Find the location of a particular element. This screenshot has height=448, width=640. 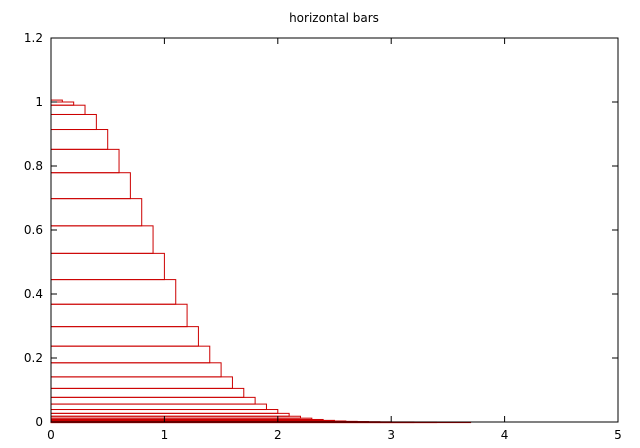

x-tick-label-0: 0 is located at coordinates (51, 435).